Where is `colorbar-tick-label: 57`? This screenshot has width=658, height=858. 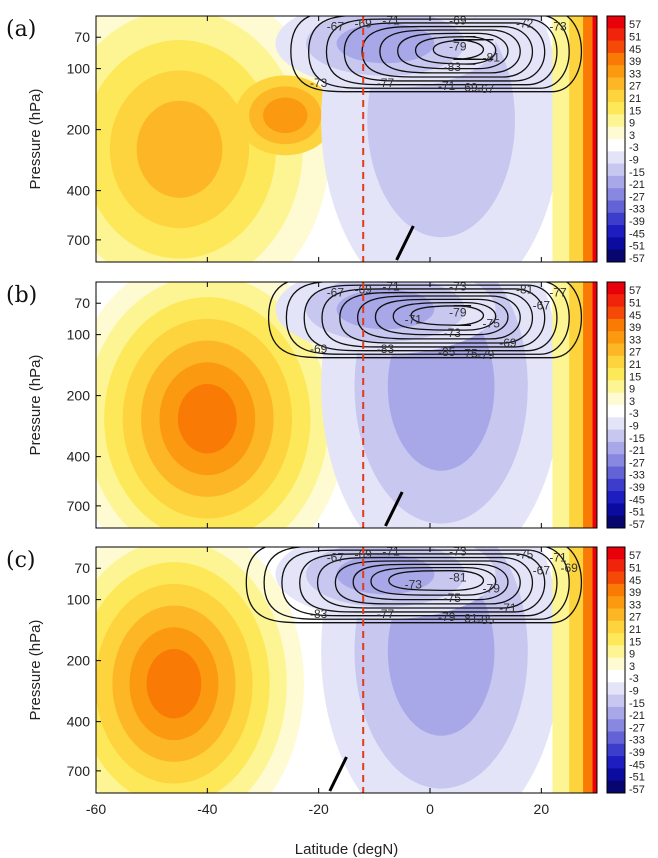
colorbar-tick-label: 57 is located at coordinates (635, 25).